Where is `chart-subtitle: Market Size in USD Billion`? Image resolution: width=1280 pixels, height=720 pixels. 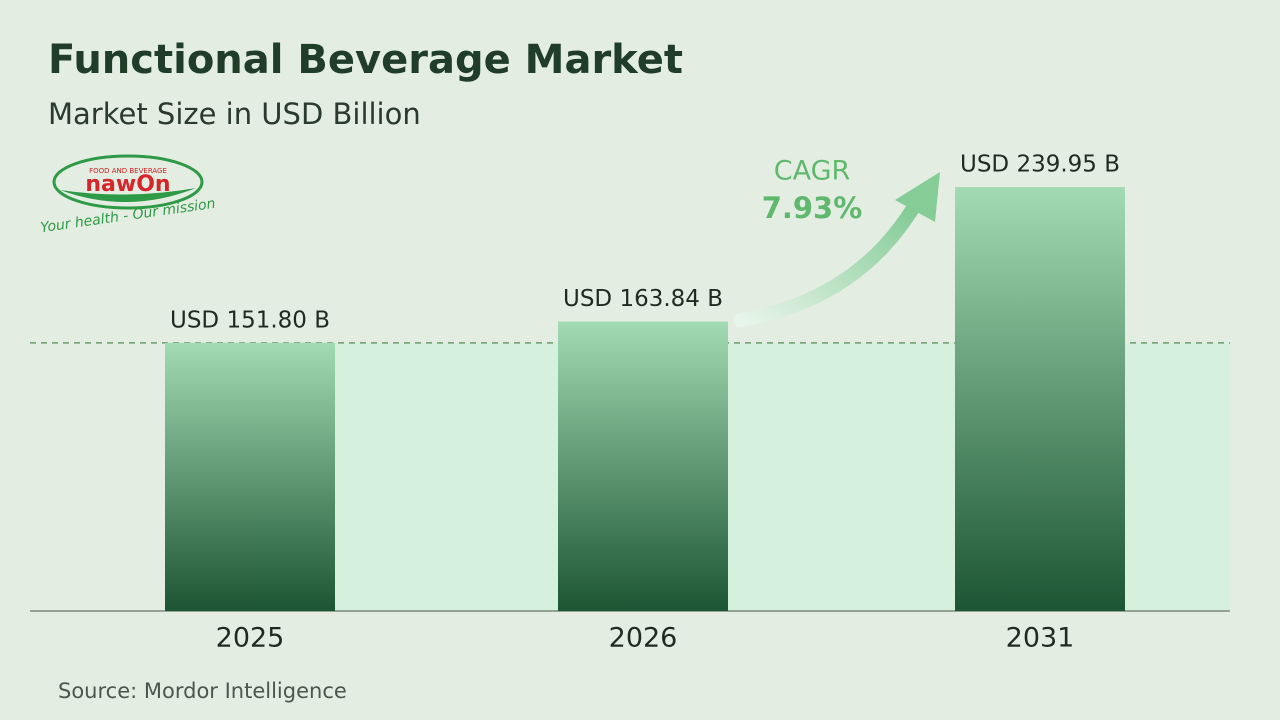 chart-subtitle: Market Size in USD Billion is located at coordinates (234, 114).